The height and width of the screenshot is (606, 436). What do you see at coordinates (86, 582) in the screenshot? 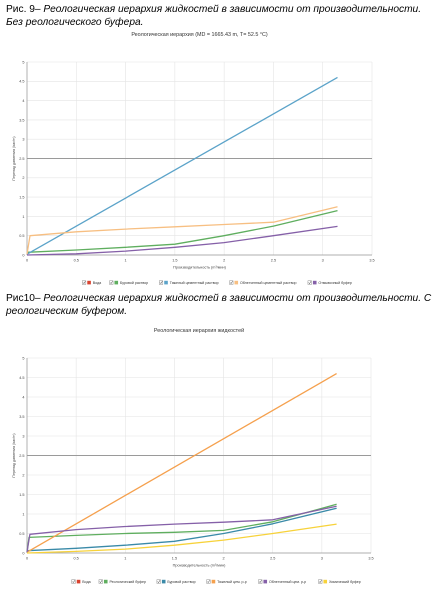
I see `figure-10-legend-label: Вода` at bounding box center [86, 582].